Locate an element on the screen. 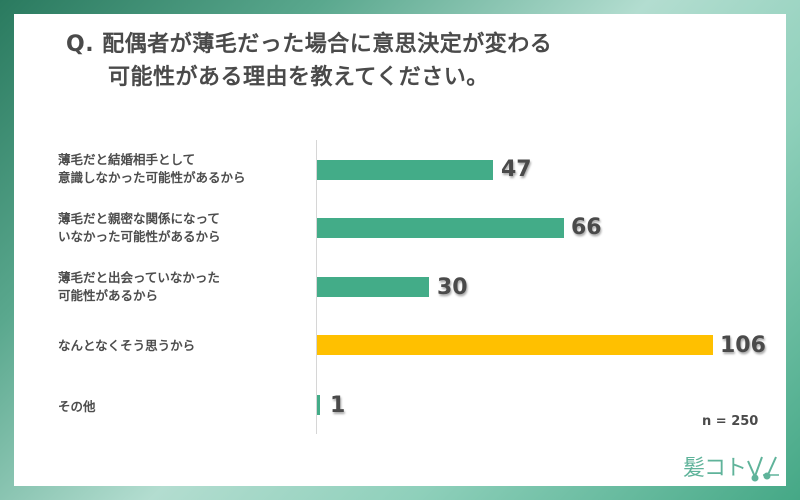 This screenshot has width=800, height=500. value-label-4: 106 is located at coordinates (743, 345).